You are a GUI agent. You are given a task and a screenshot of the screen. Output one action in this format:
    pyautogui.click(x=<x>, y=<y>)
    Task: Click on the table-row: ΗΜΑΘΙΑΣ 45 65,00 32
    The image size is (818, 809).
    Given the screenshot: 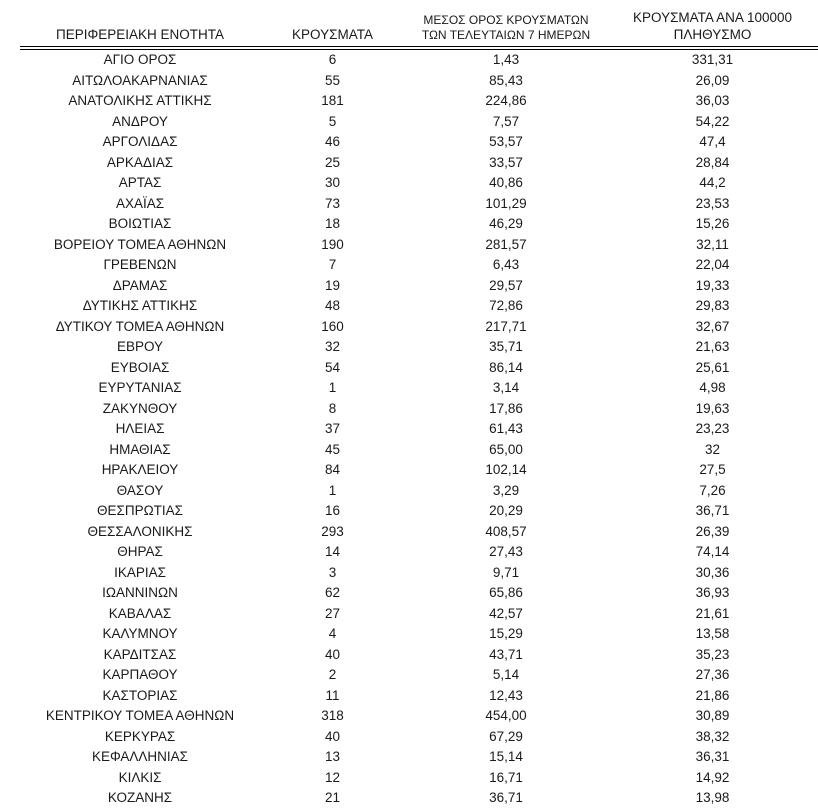 What is the action you would take?
    pyautogui.click(x=419, y=450)
    